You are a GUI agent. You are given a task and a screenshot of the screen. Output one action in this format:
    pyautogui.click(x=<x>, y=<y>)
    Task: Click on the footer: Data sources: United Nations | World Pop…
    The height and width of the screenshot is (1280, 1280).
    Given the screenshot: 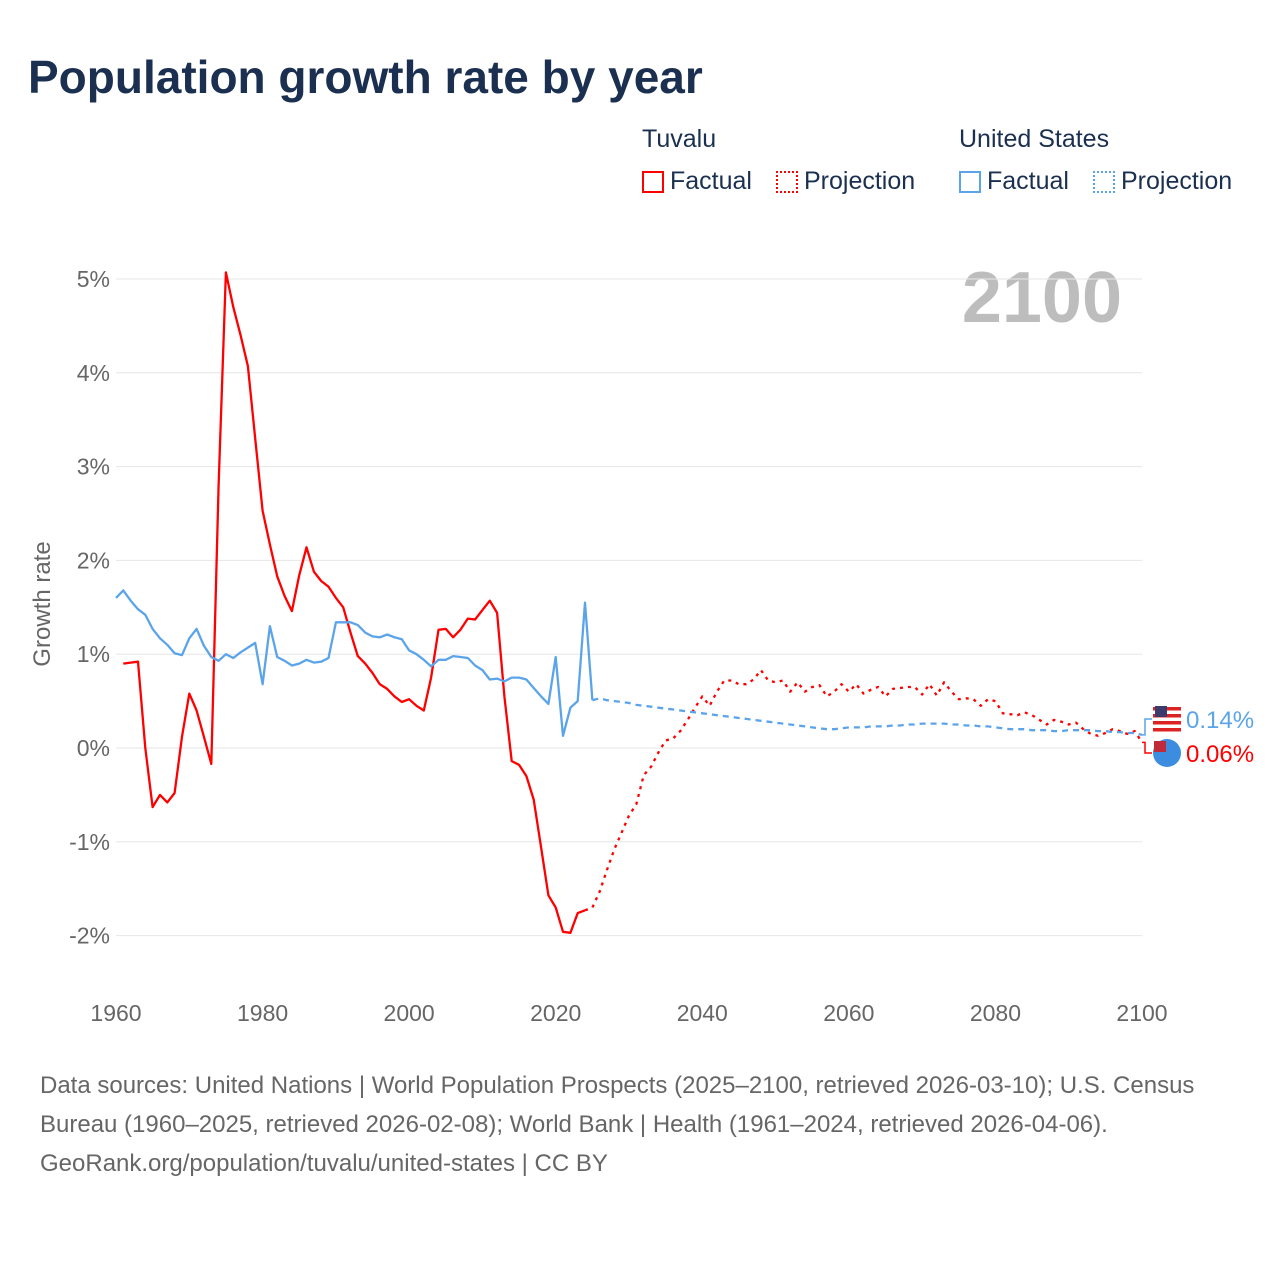 What is the action you would take?
    pyautogui.click(x=635, y=1124)
    